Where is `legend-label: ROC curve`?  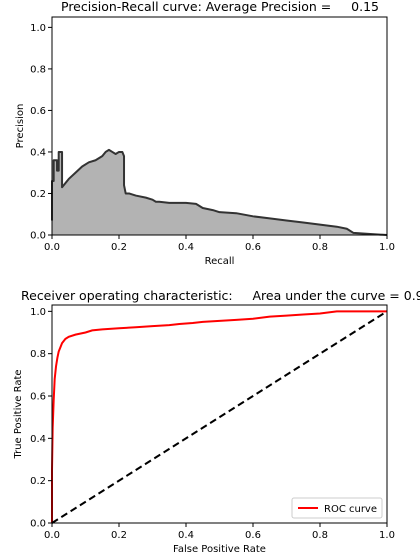 legend-label: ROC curve is located at coordinates (350, 509).